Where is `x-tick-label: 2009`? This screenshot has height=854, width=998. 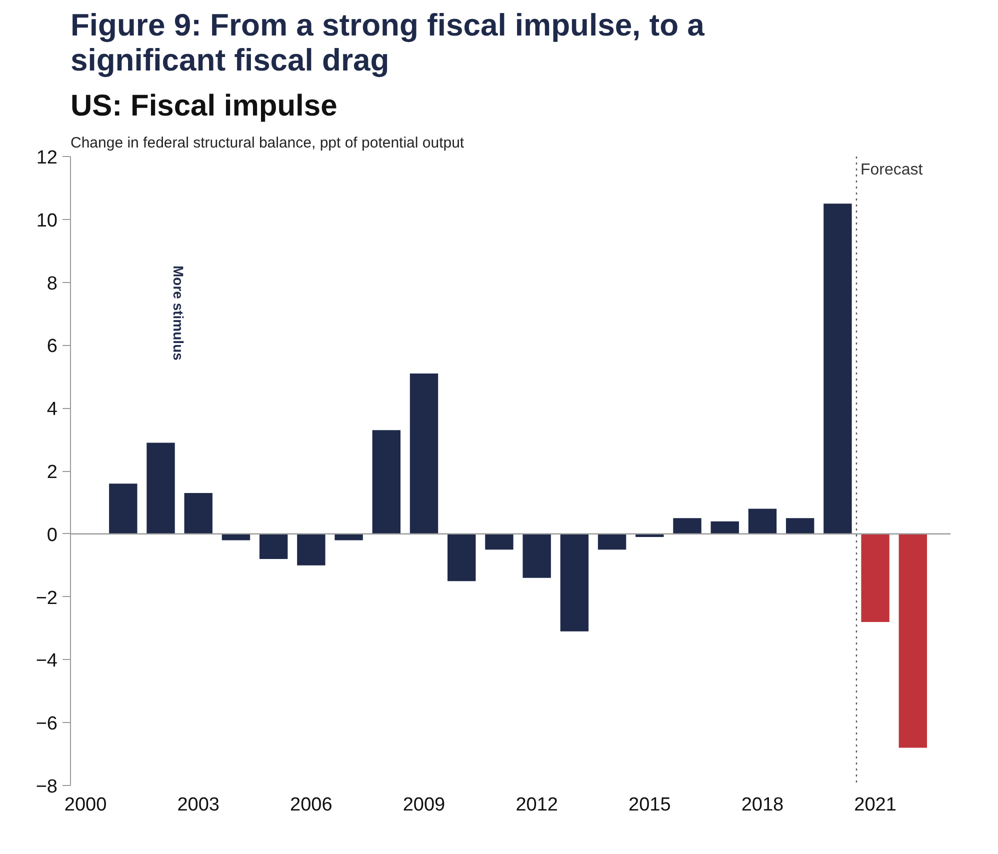
x-tick-label: 2009 is located at coordinates (424, 805).